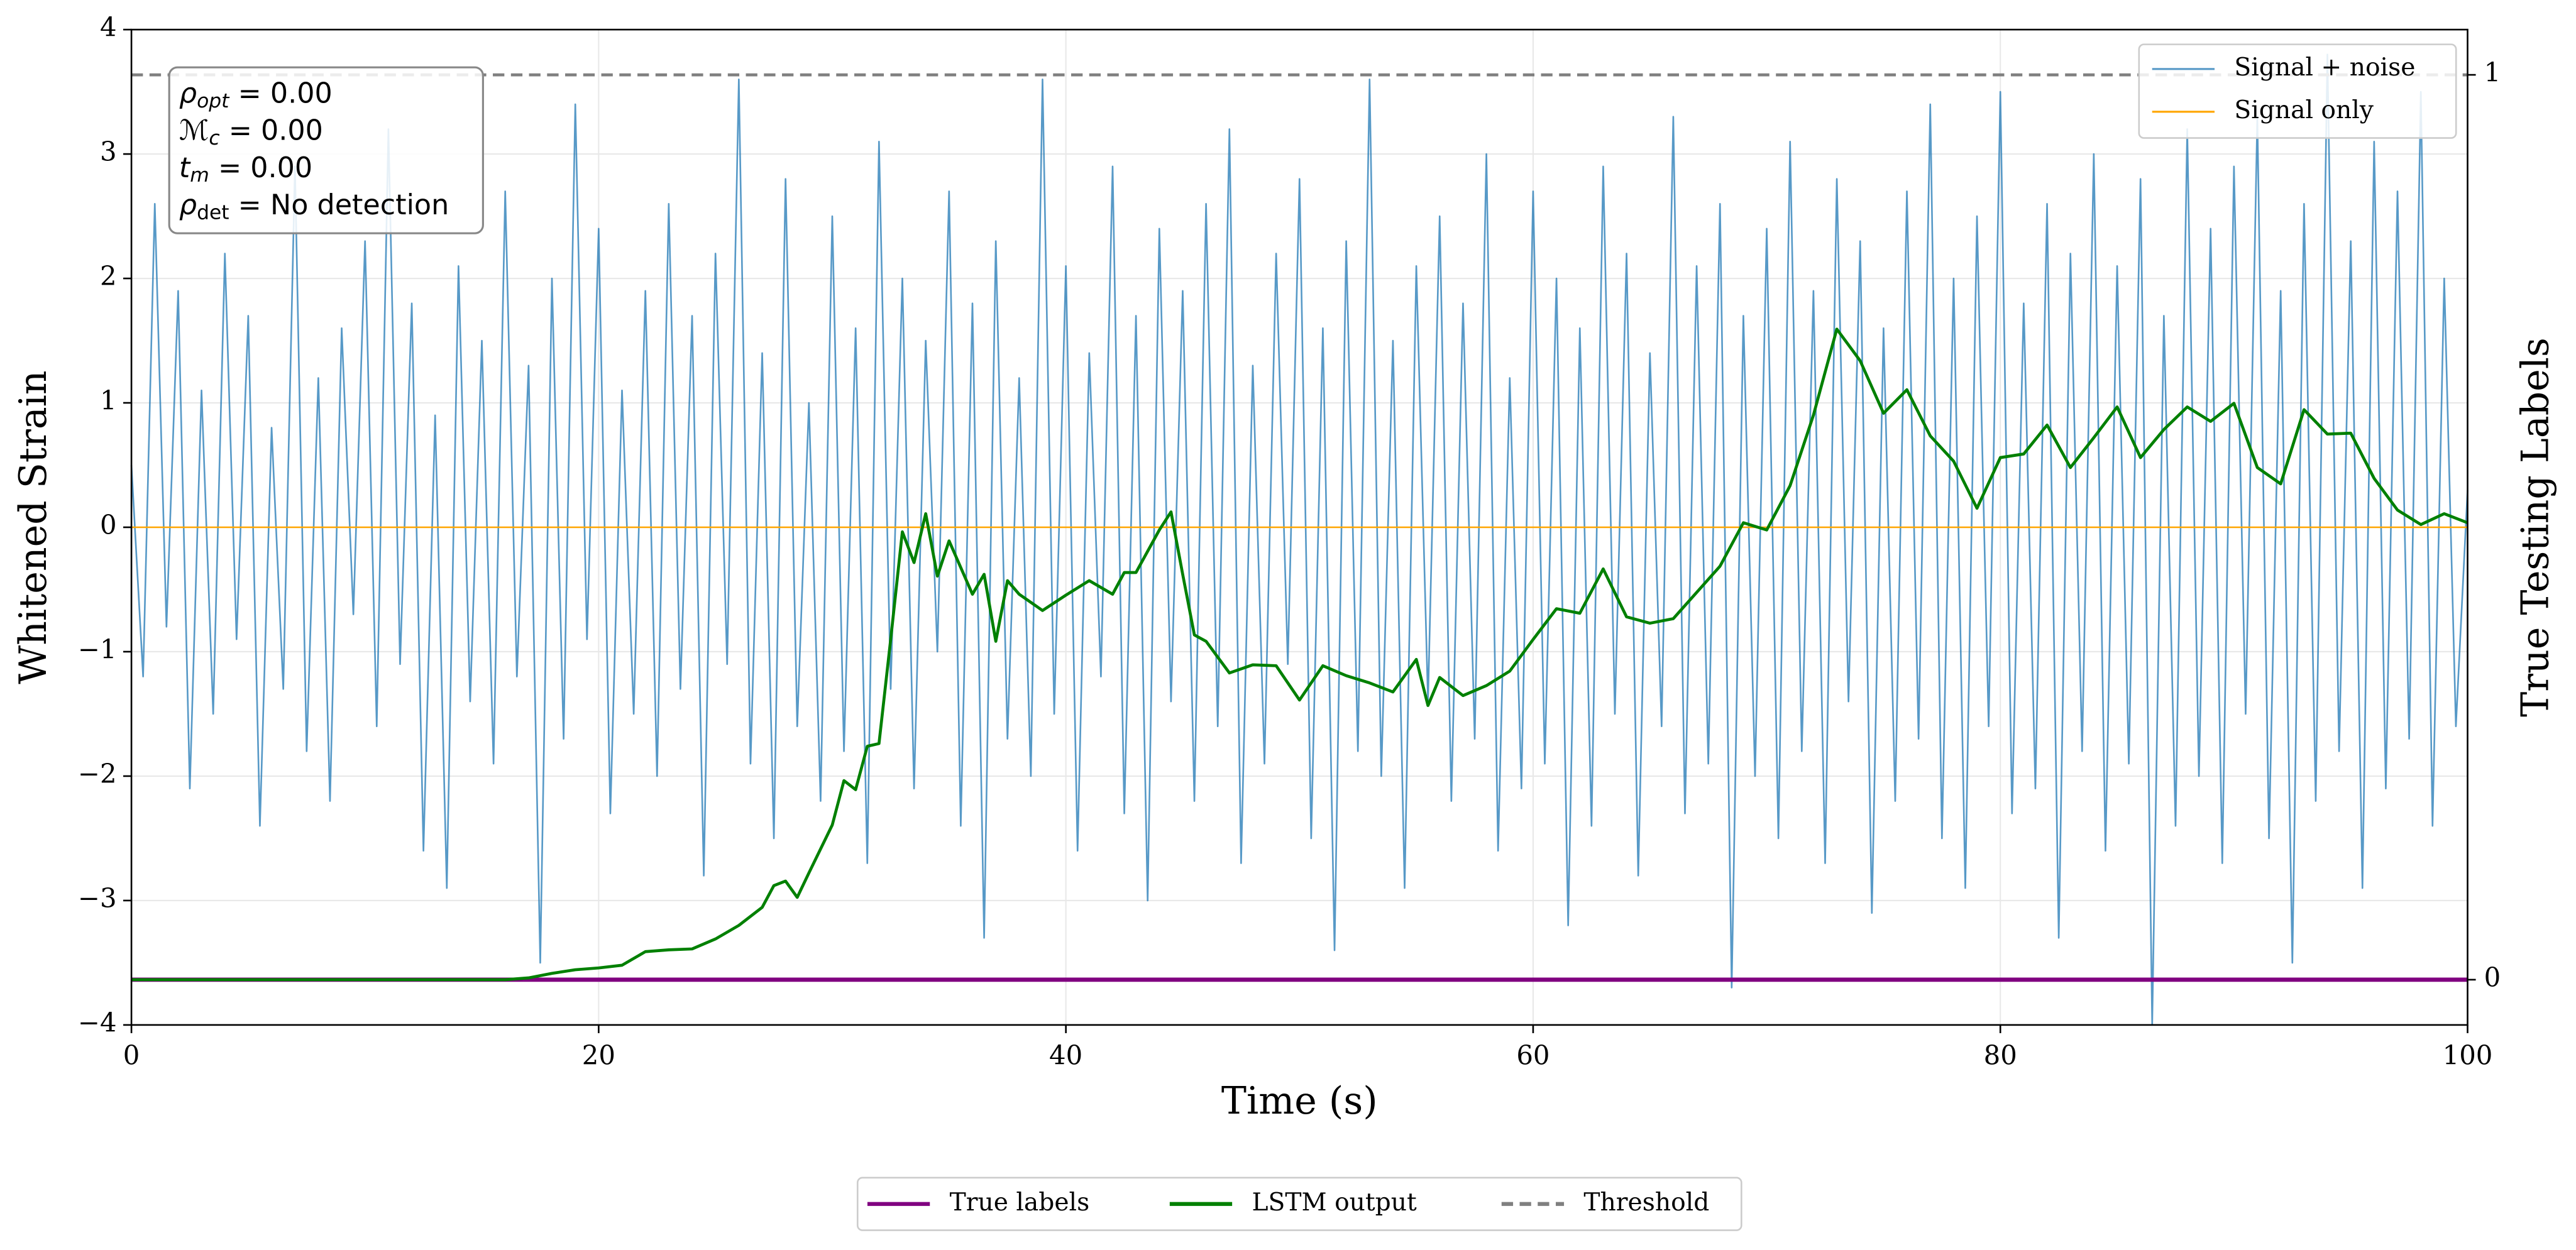 The height and width of the screenshot is (1250, 2576). I want to click on y2-axis-label: True Testing Labels, so click(2535, 527).